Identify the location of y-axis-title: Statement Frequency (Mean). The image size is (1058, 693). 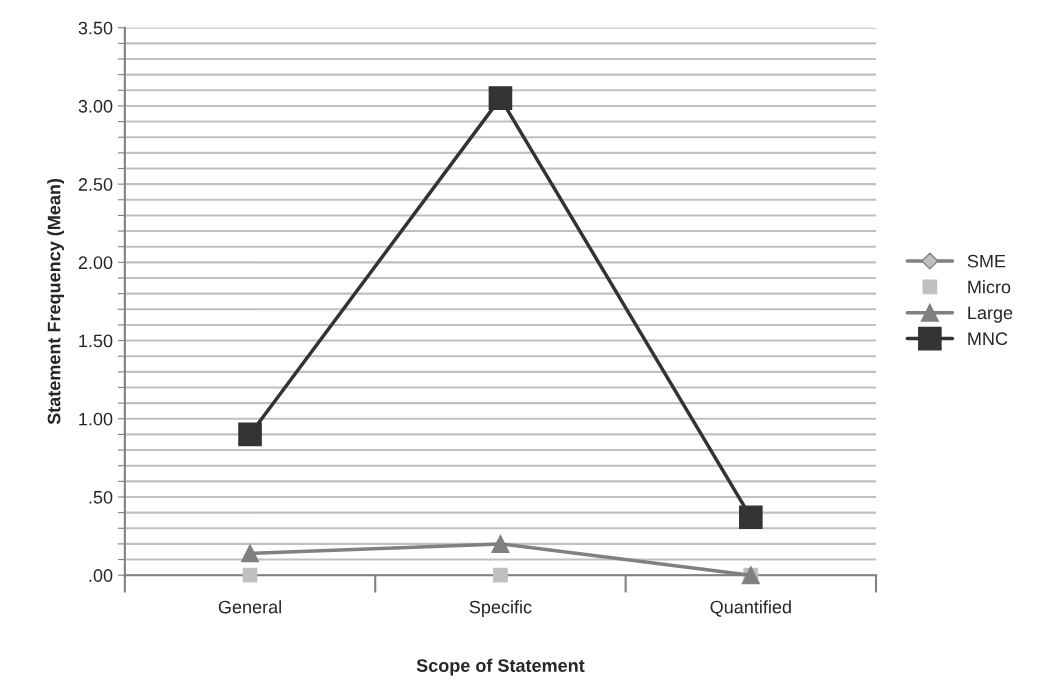
(56, 301).